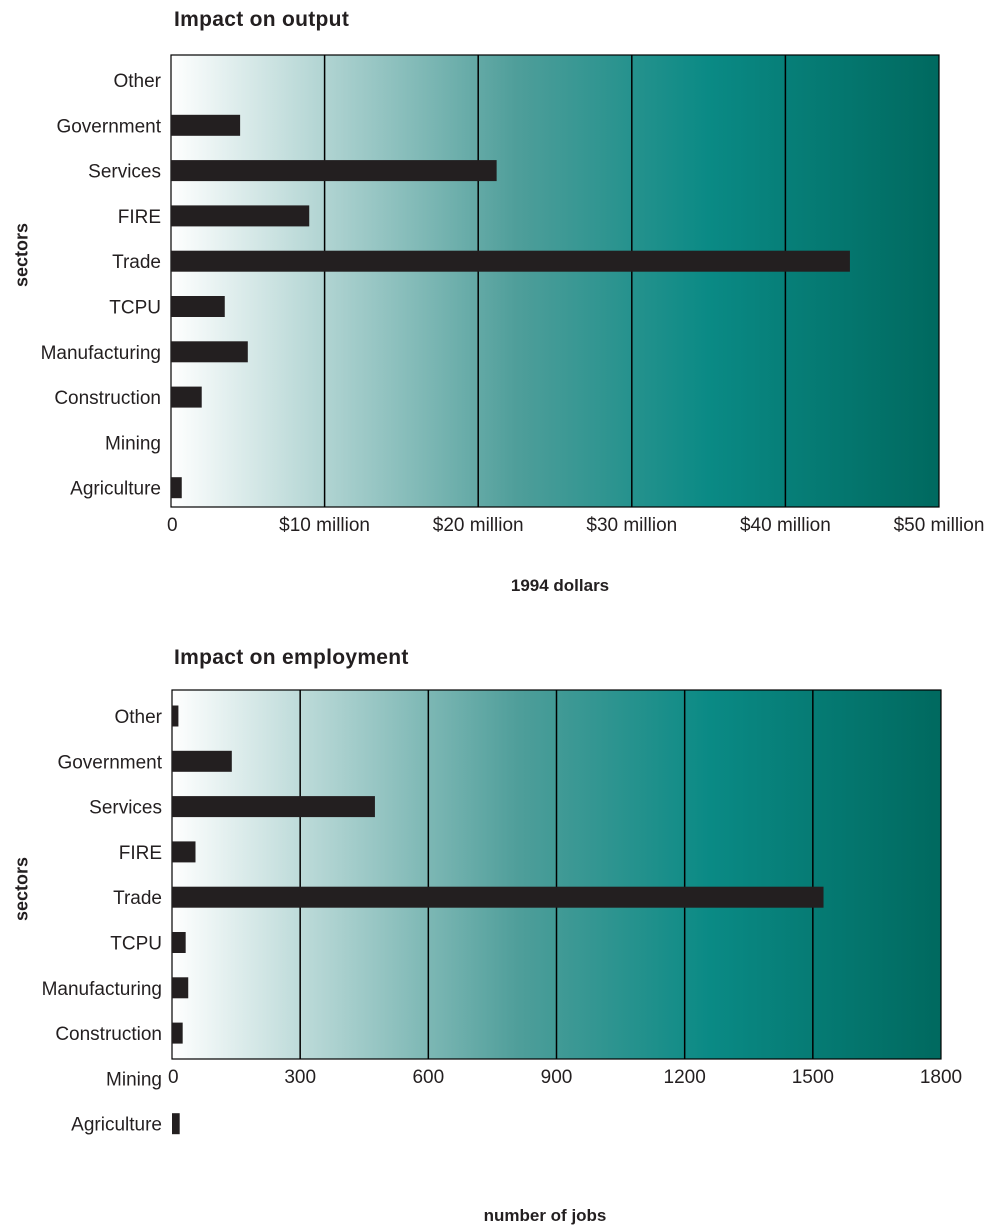 The height and width of the screenshot is (1232, 996). What do you see at coordinates (545, 1215) in the screenshot?
I see `x-axis-title: number of jobs` at bounding box center [545, 1215].